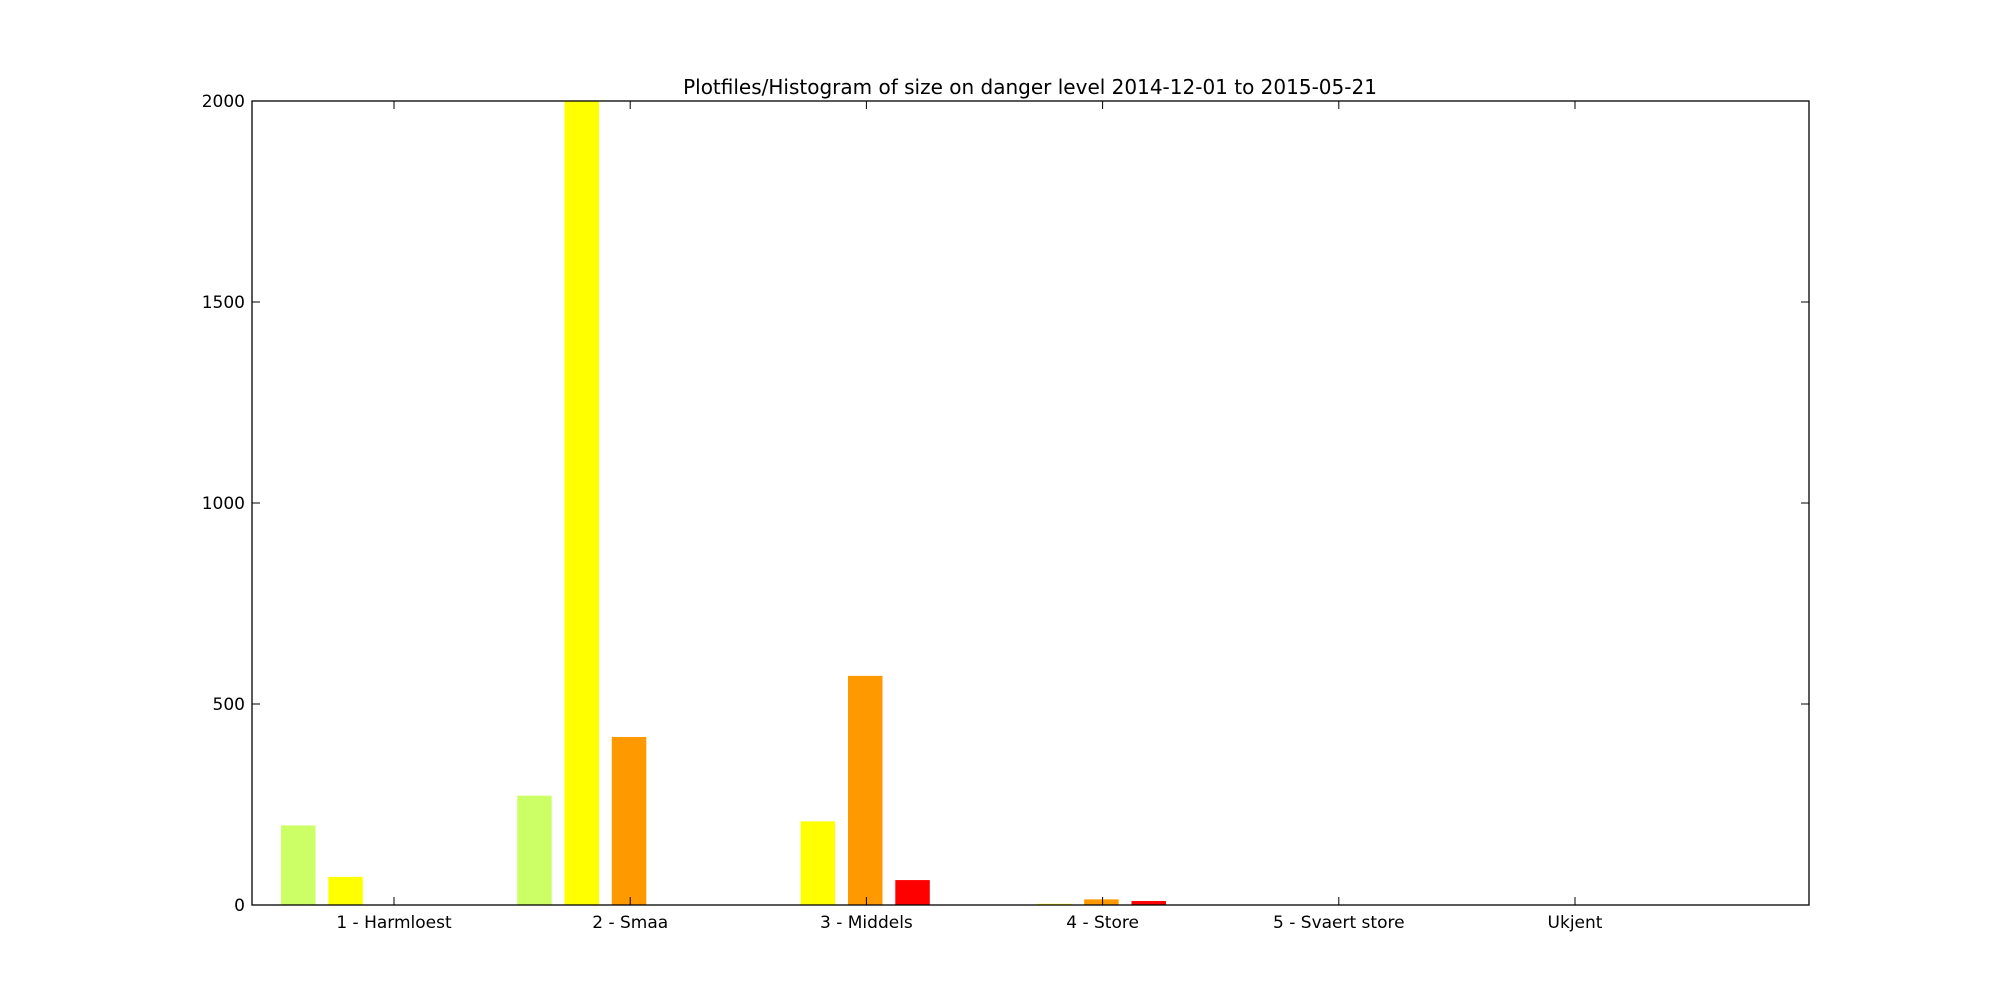  What do you see at coordinates (1102, 923) in the screenshot?
I see `x-tick-label: 4 - Store` at bounding box center [1102, 923].